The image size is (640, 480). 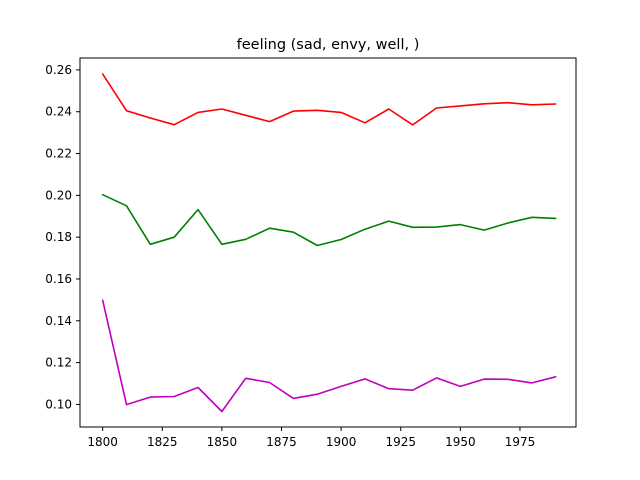 What do you see at coordinates (58, 321) in the screenshot?
I see `y-tick-label: 0.14` at bounding box center [58, 321].